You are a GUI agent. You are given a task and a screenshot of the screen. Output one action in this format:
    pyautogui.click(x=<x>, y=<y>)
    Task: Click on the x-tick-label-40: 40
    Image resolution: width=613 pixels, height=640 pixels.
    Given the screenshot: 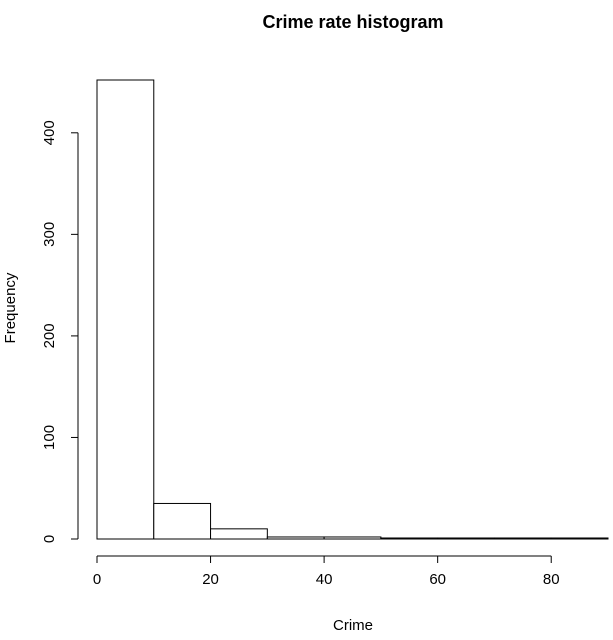 What is the action you would take?
    pyautogui.click(x=324, y=579)
    